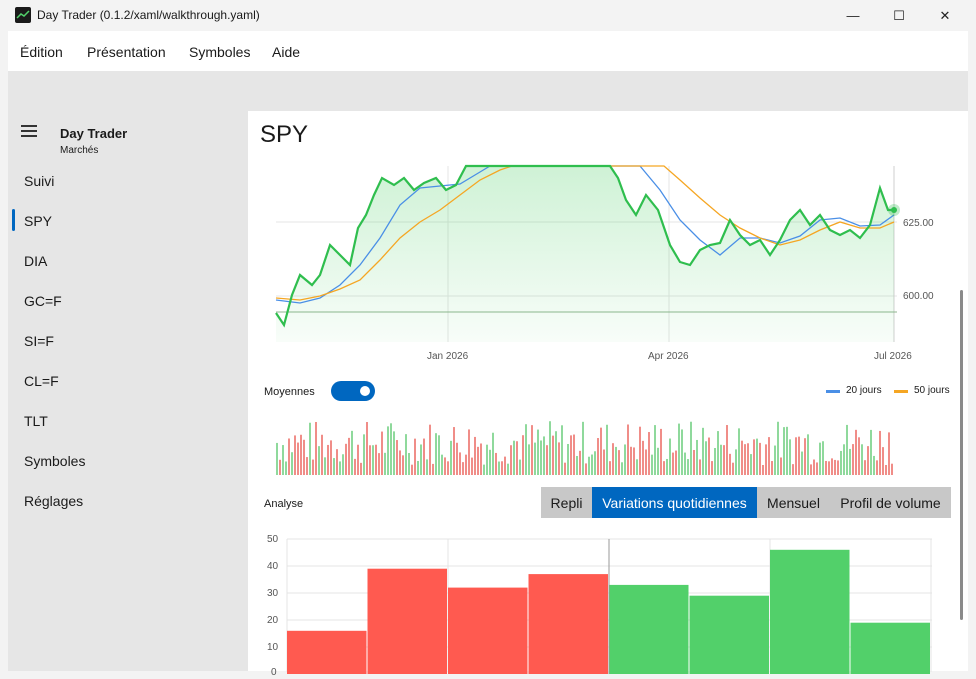 The height and width of the screenshot is (679, 976). What do you see at coordinates (220, 52) in the screenshot?
I see `menu-symboles: Symboles` at bounding box center [220, 52].